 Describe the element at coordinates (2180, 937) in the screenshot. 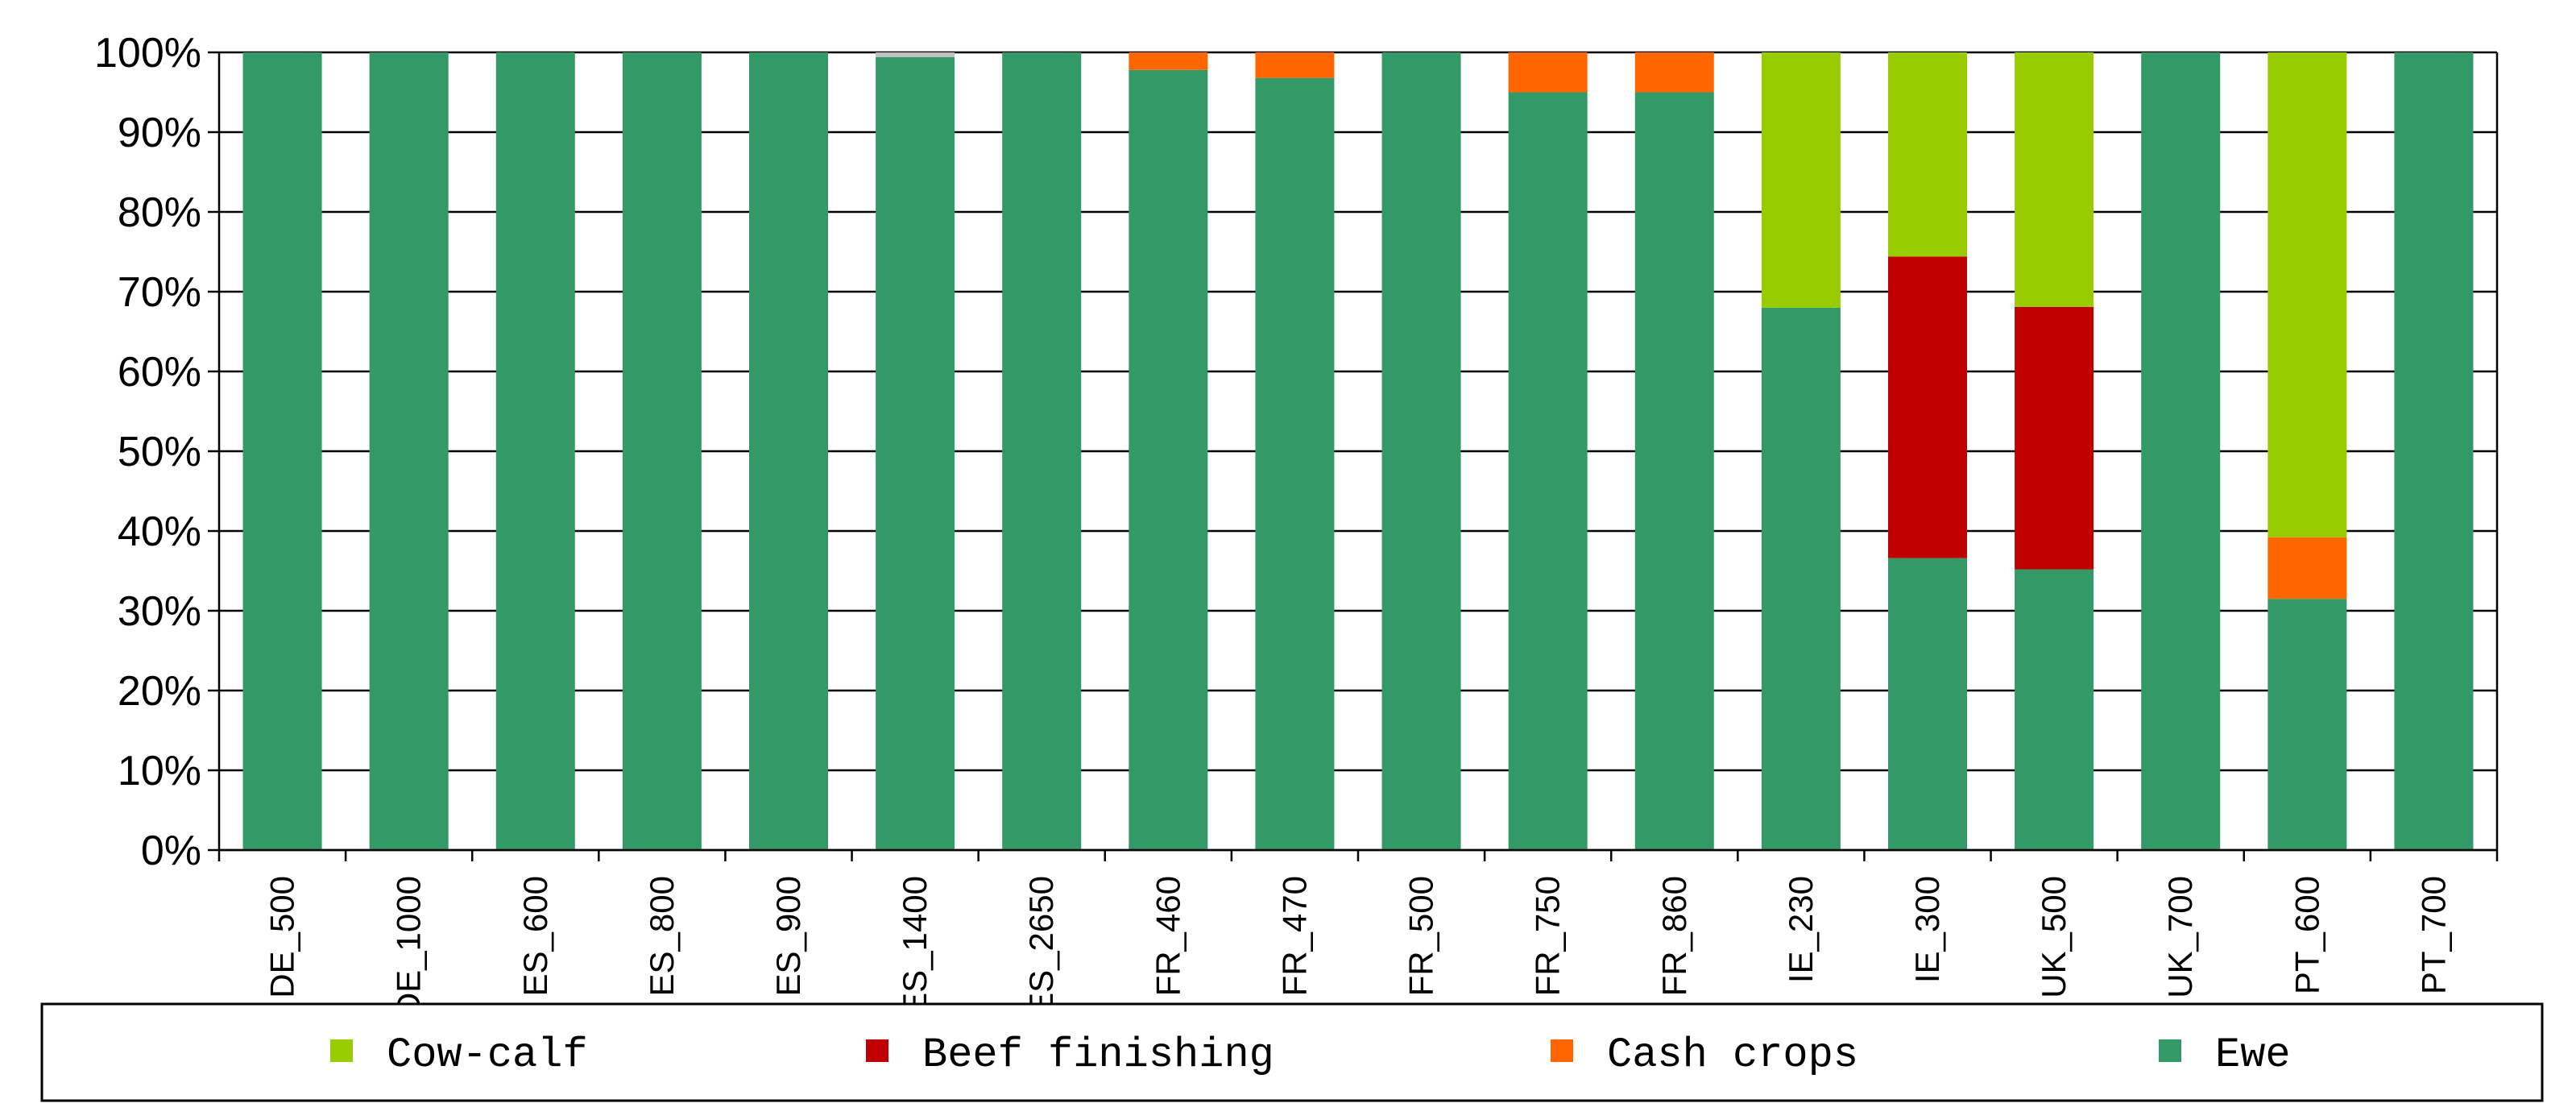

I see `x-category-label: UK_700` at that location.